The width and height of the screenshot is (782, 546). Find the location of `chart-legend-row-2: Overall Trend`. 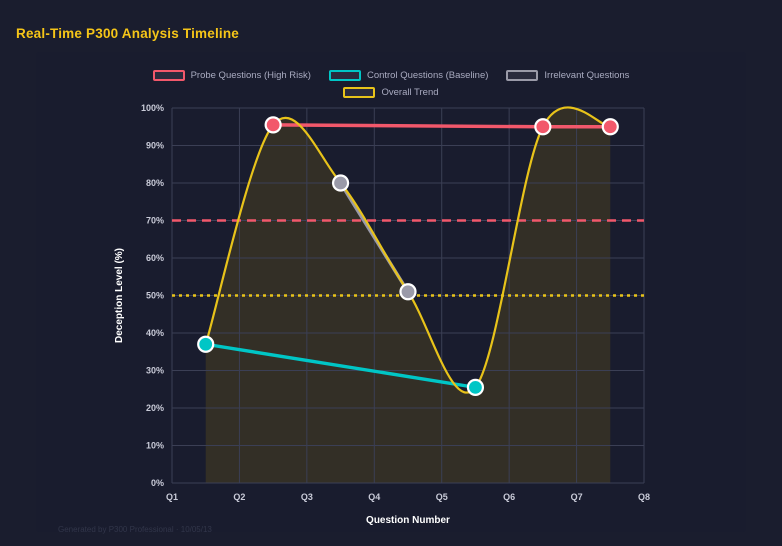

chart-legend-row-2: Overall Trend is located at coordinates (391, 92).